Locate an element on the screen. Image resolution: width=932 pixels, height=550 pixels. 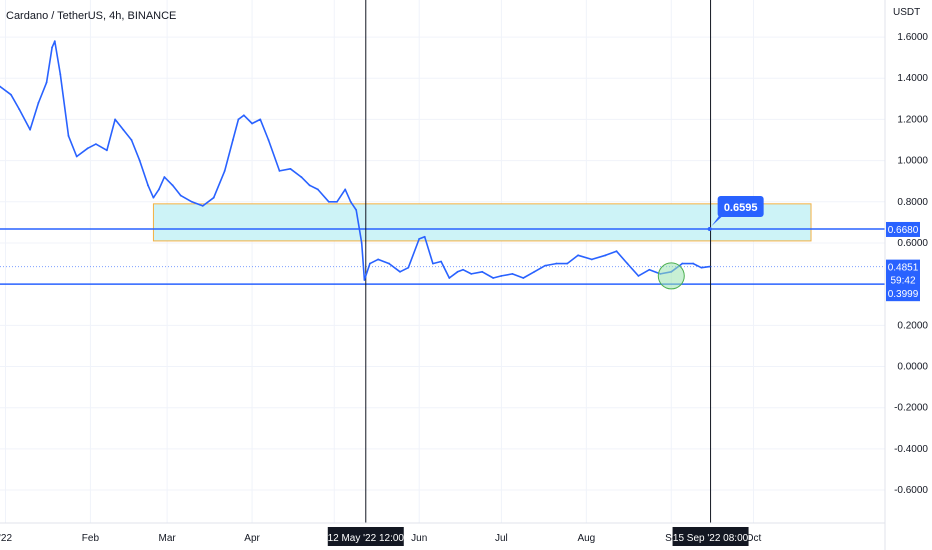
y-tick-label: 1.4000 is located at coordinates (912, 78).